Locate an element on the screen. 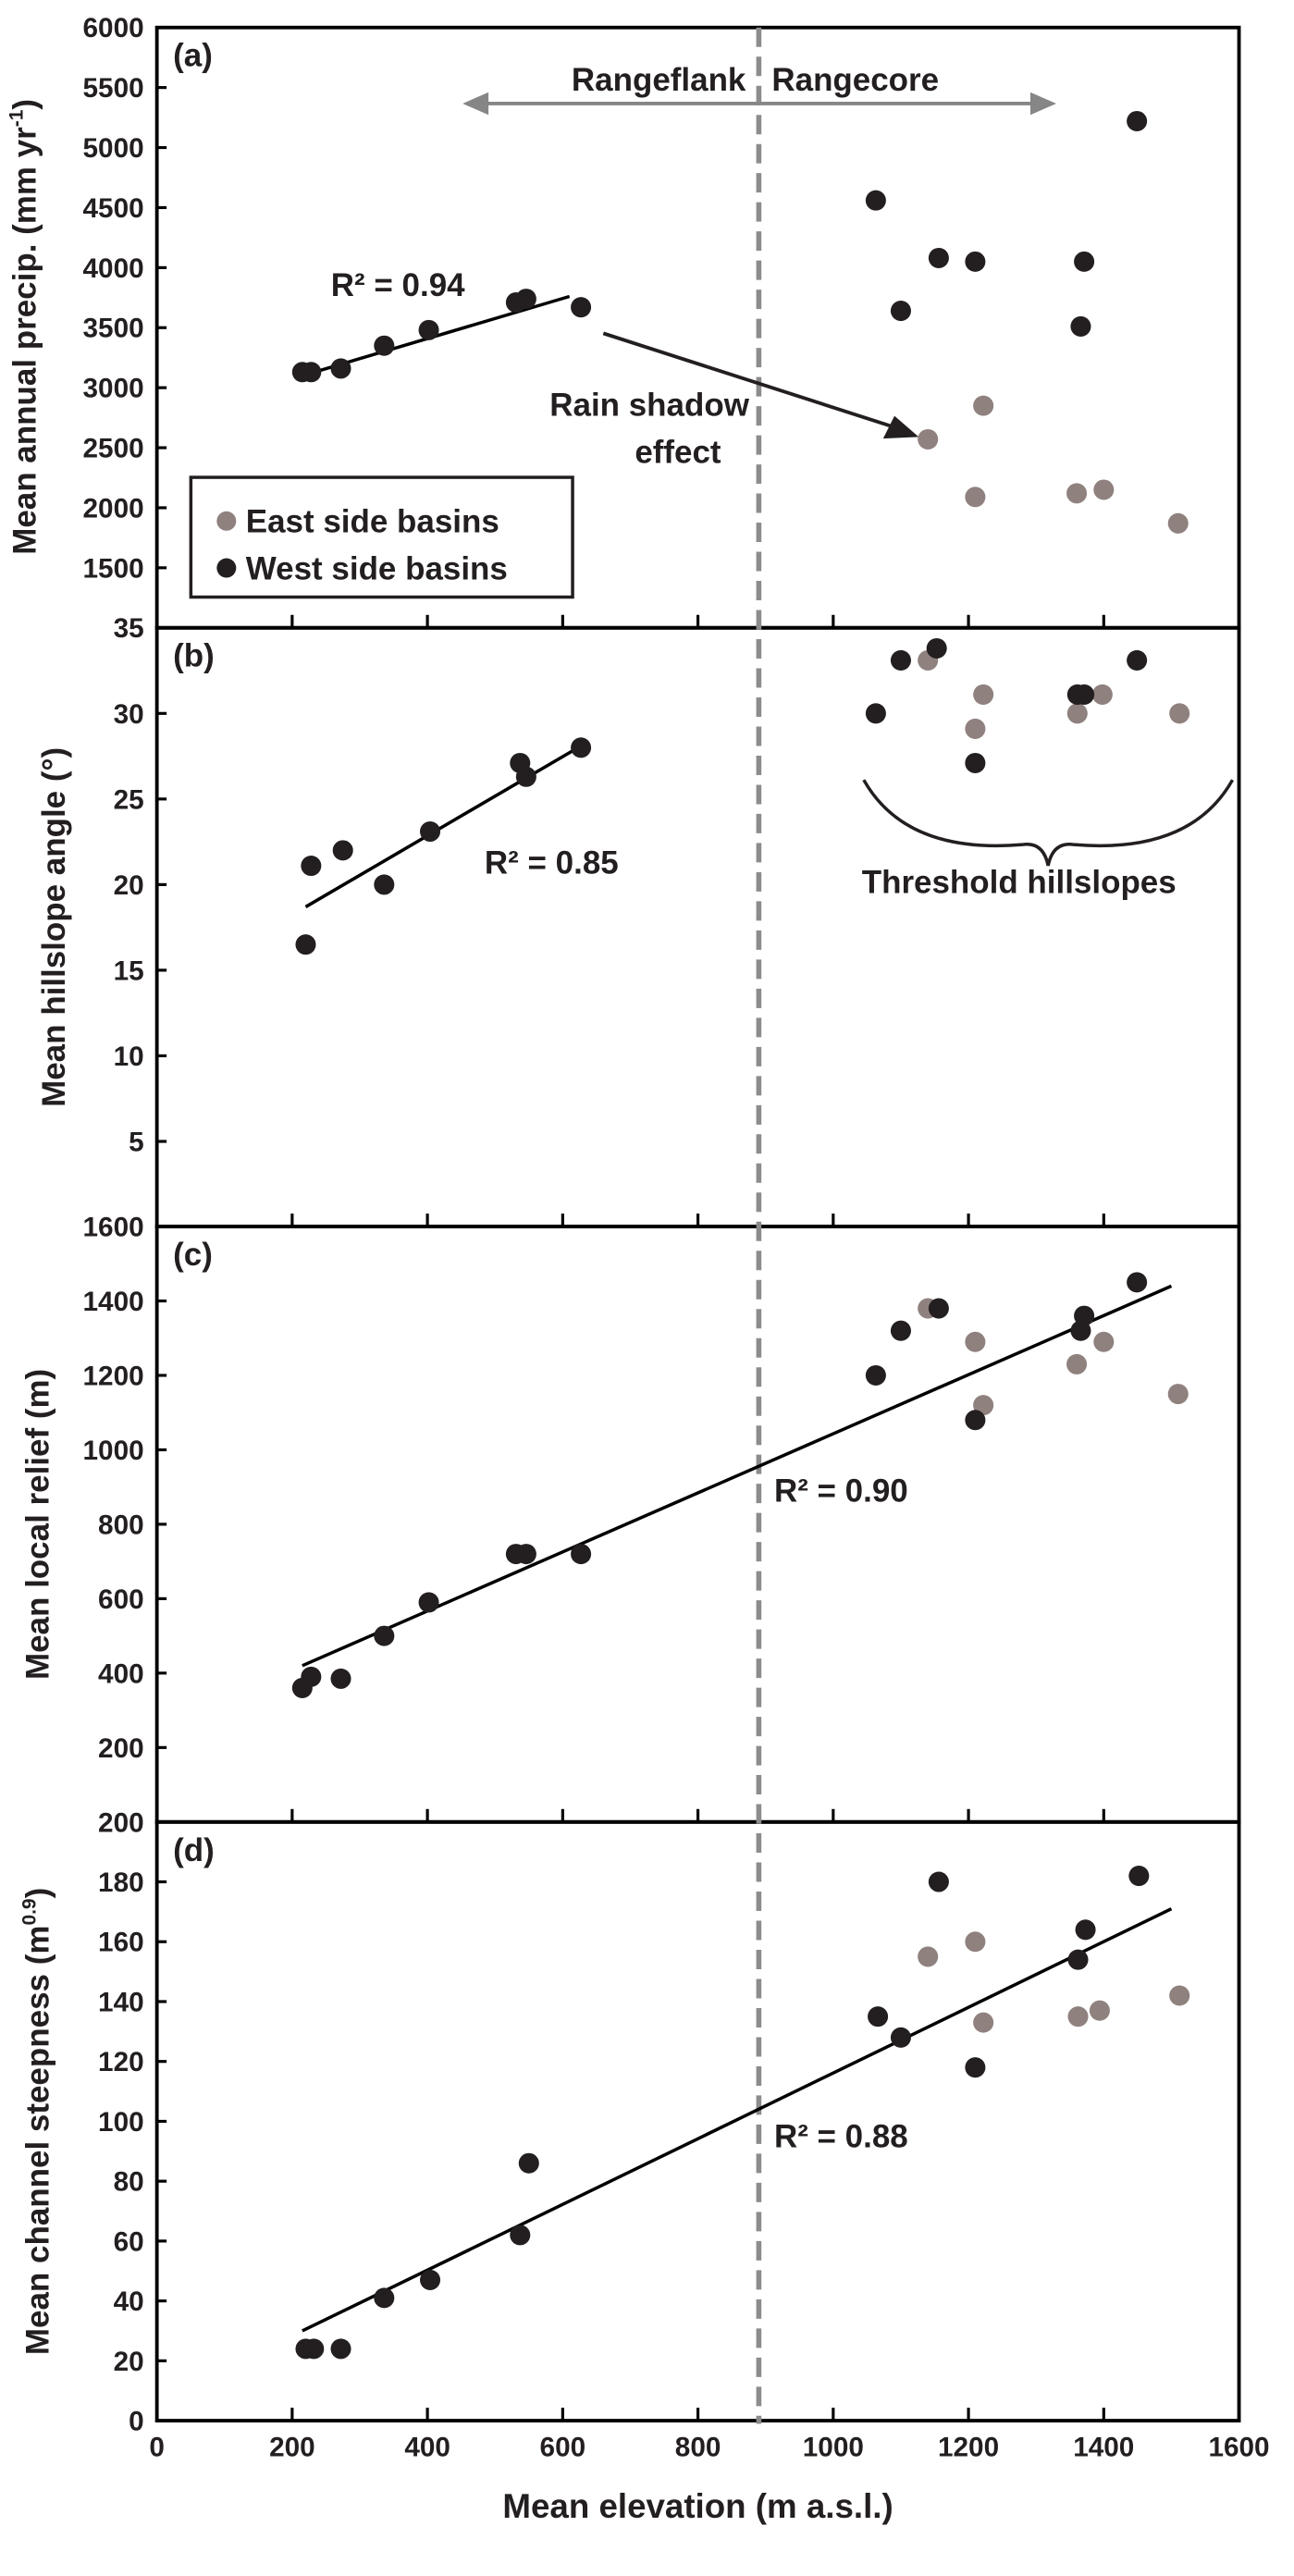 The width and height of the screenshot is (1294, 2576). y-axis-label-superscript: -1 is located at coordinates (16, 118).